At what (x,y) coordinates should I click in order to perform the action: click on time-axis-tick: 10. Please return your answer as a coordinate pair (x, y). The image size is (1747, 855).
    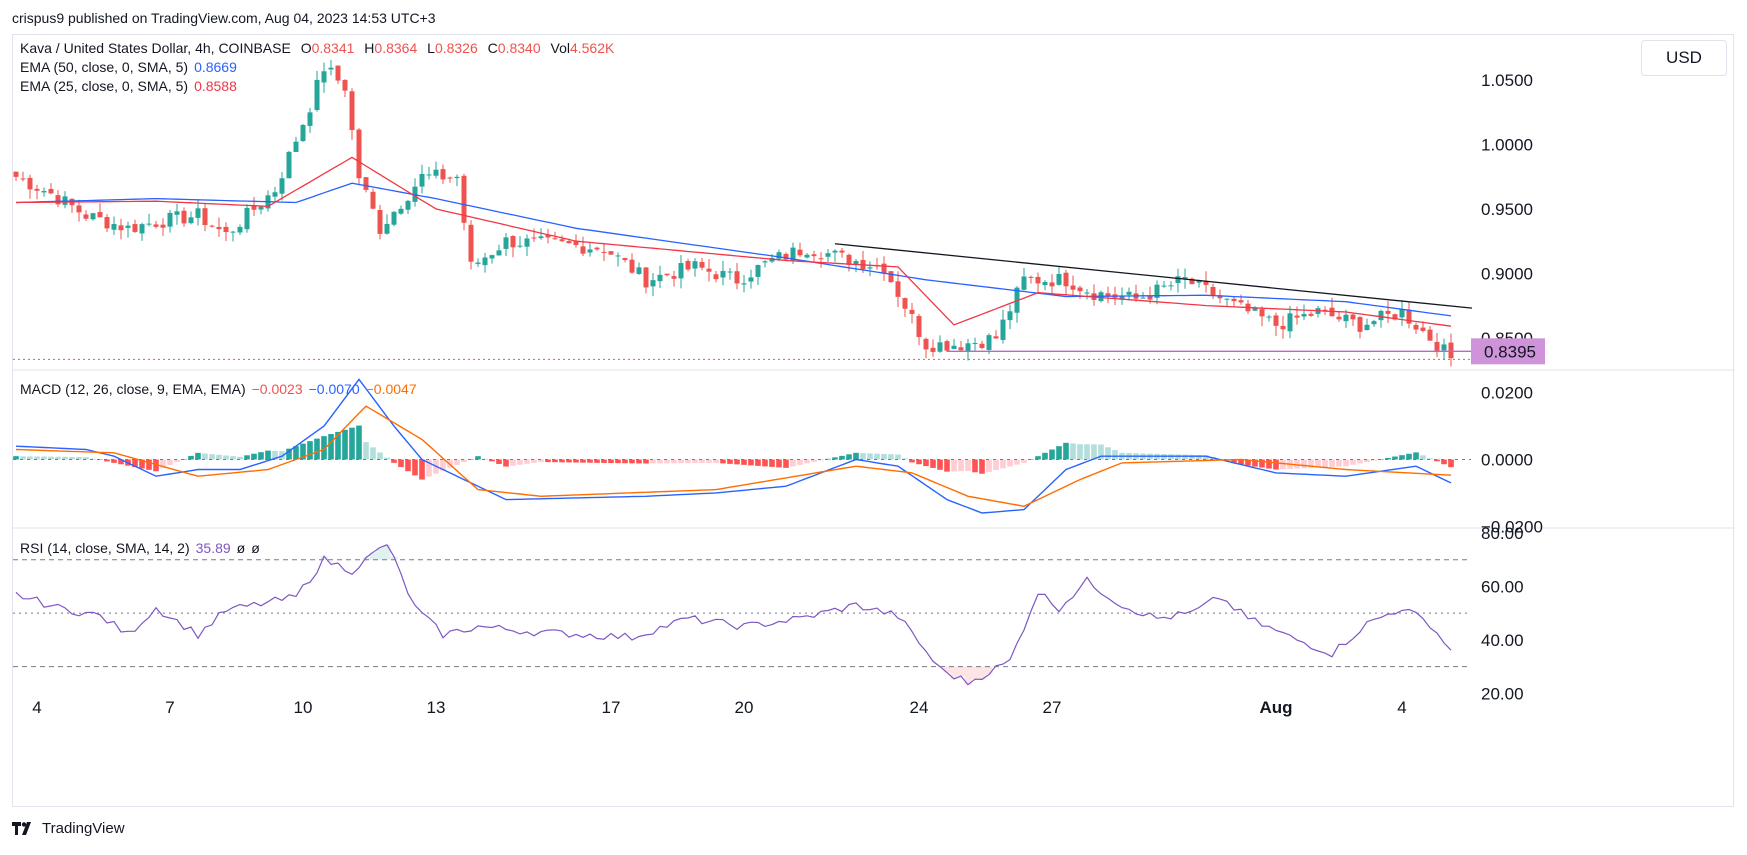
    Looking at the image, I should click on (303, 707).